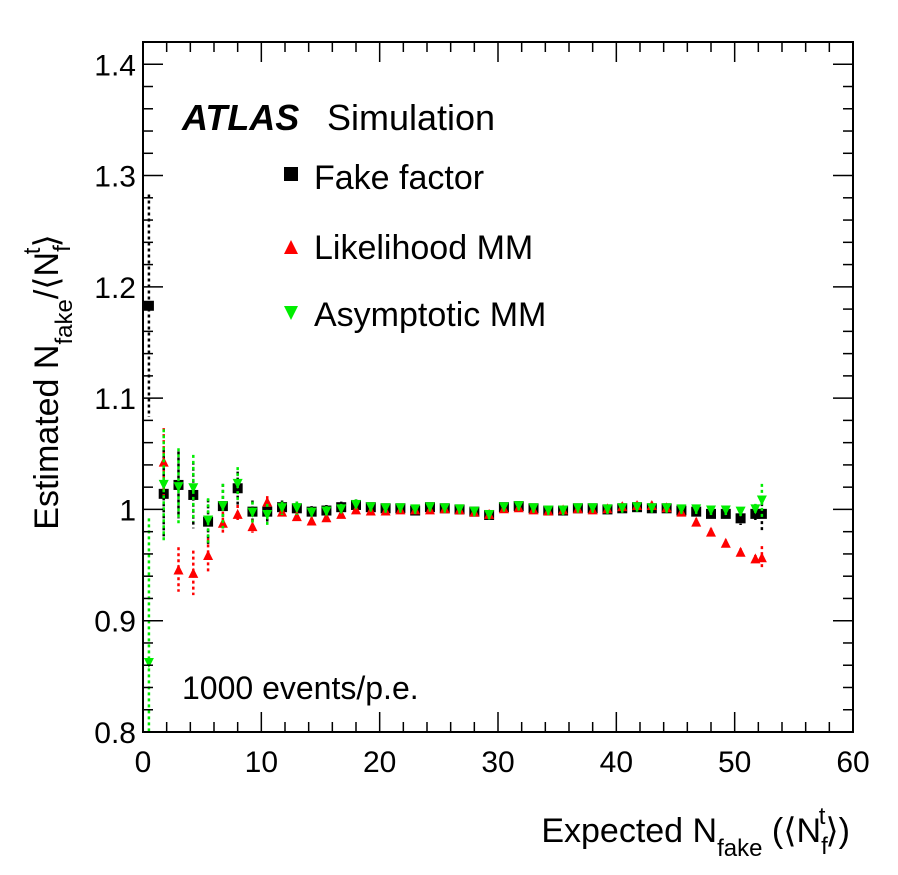 The height and width of the screenshot is (875, 898). Describe the element at coordinates (739, 848) in the screenshot. I see `x-axis-title-sub: fake` at that location.